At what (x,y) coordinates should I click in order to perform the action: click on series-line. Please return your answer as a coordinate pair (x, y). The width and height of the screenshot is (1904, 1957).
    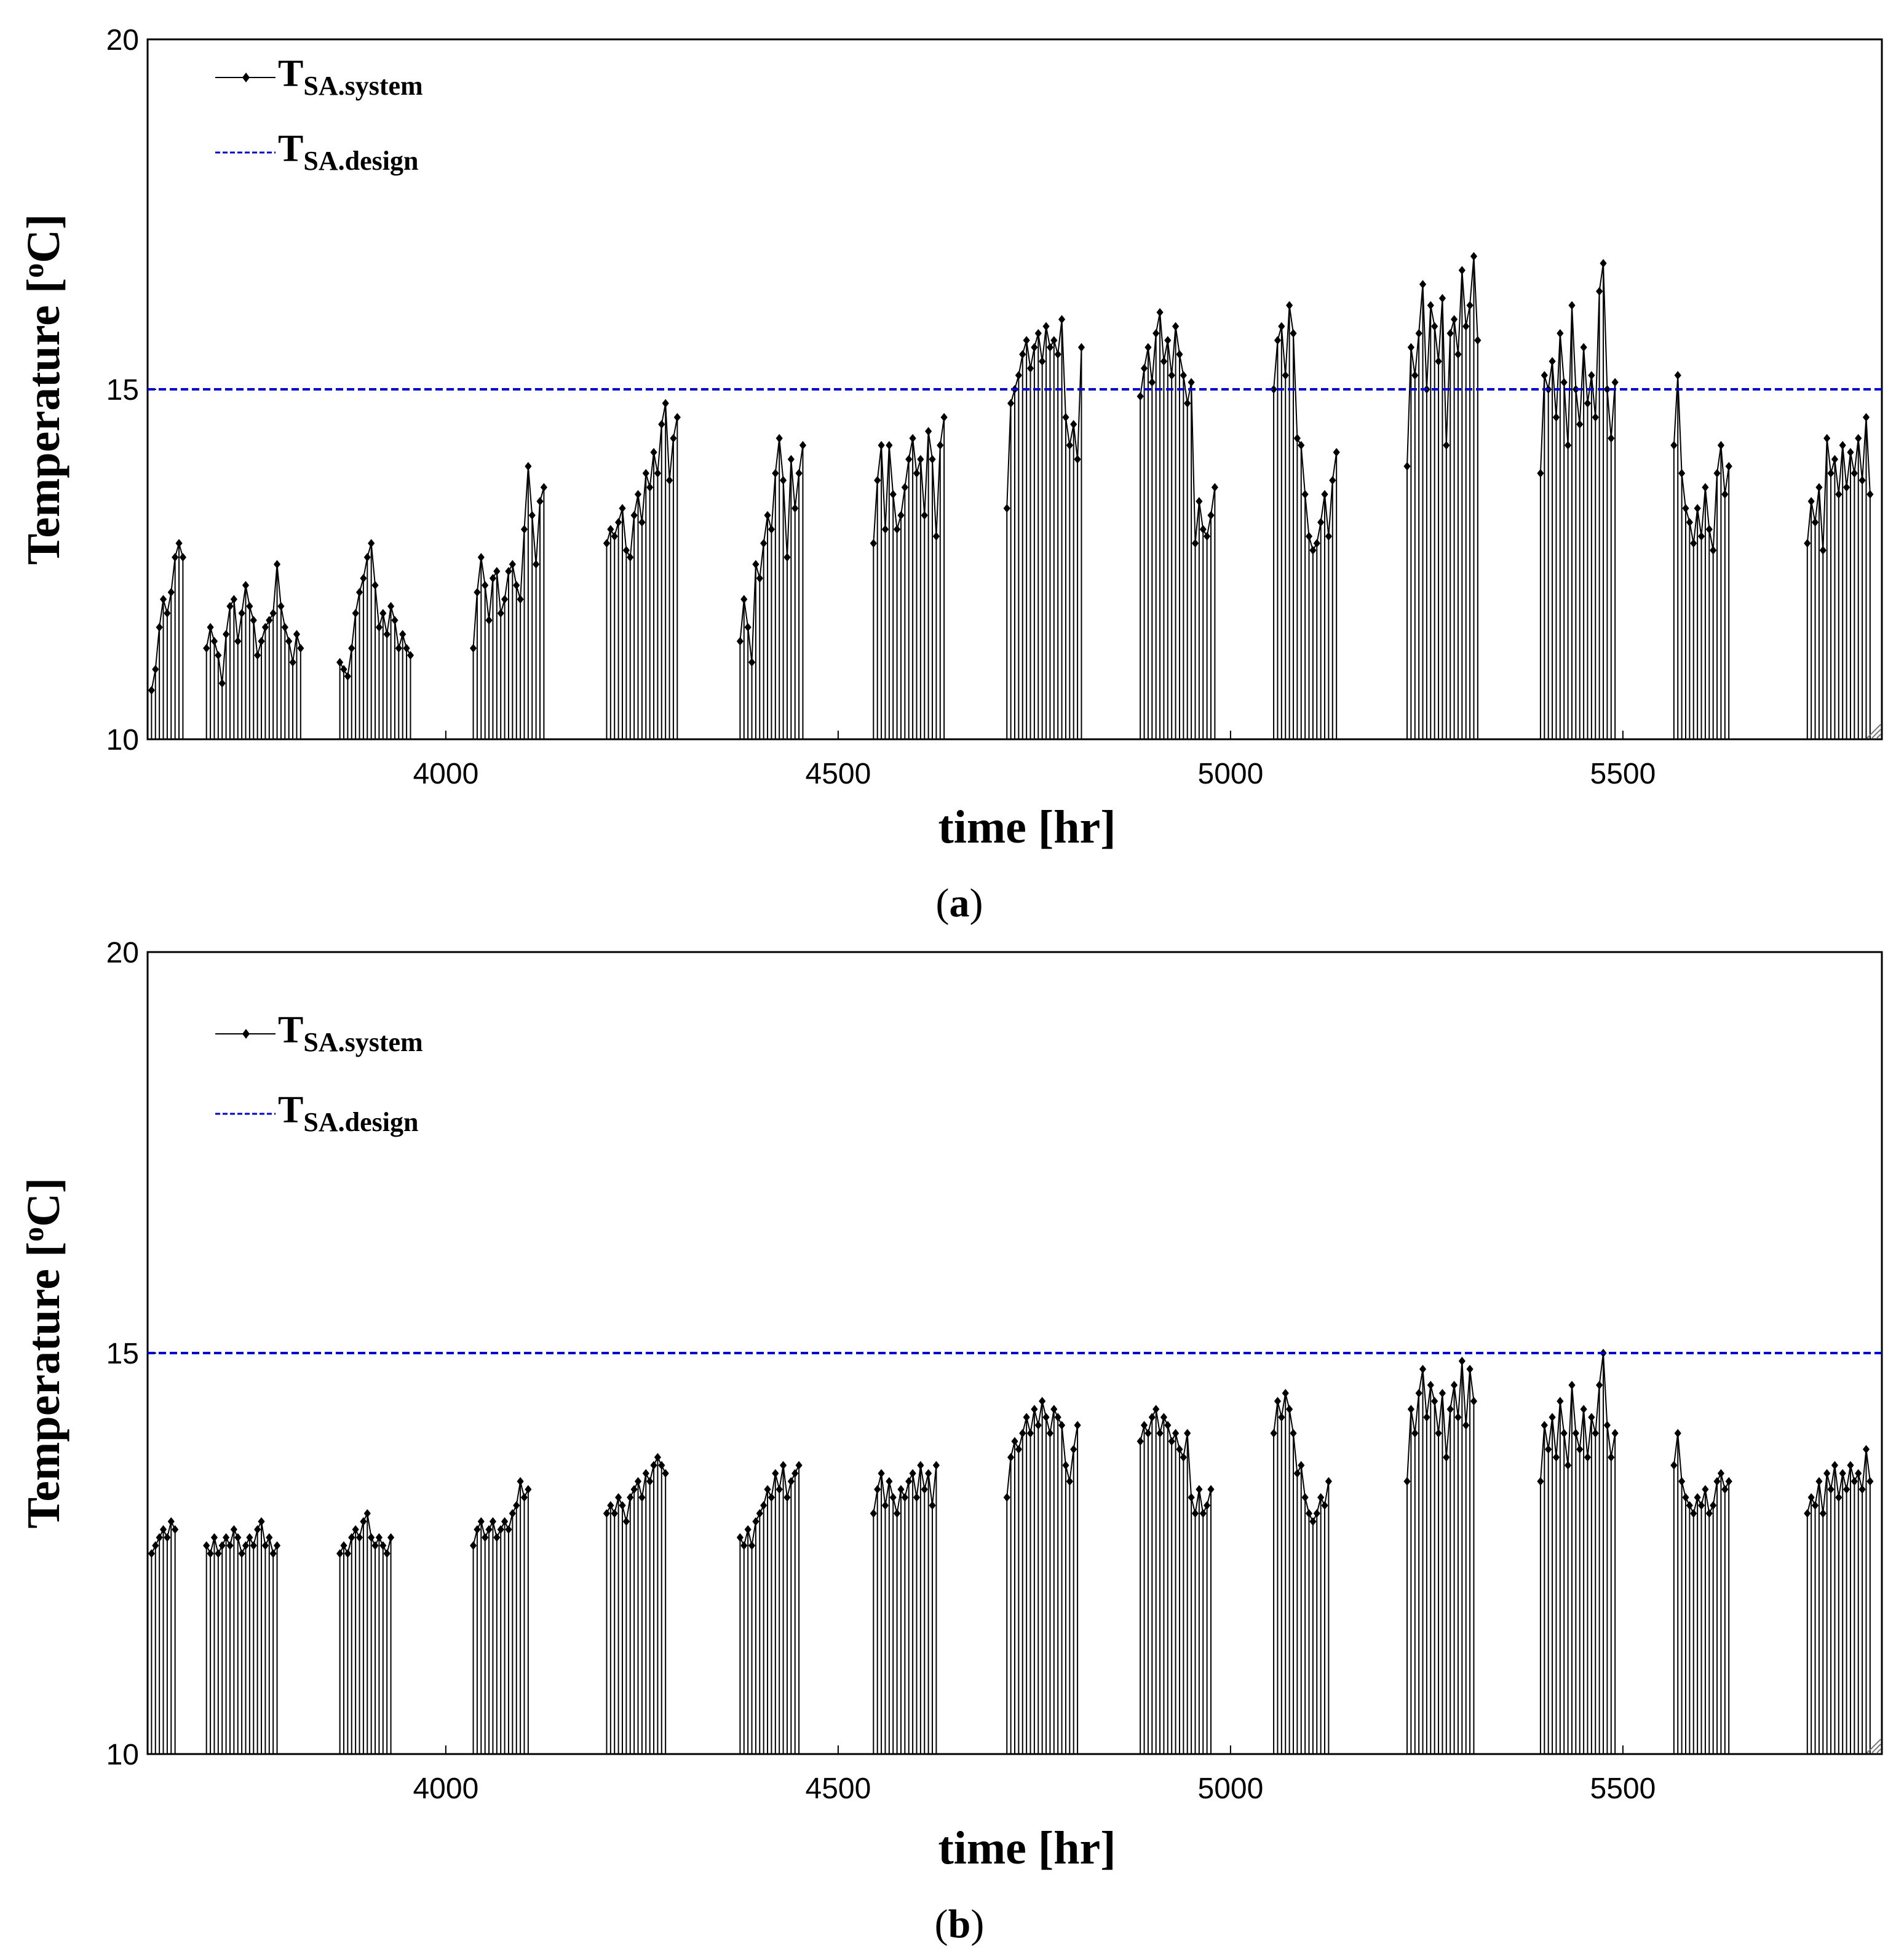
    Looking at the image, I should click on (1577, 368).